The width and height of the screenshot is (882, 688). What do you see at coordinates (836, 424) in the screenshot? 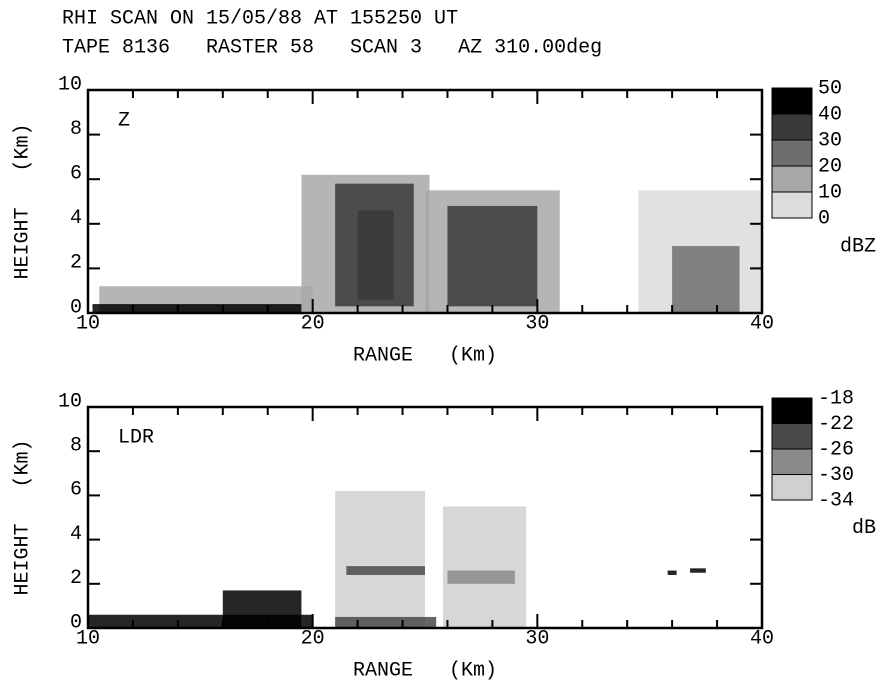
I see `colorbar-label: -22` at bounding box center [836, 424].